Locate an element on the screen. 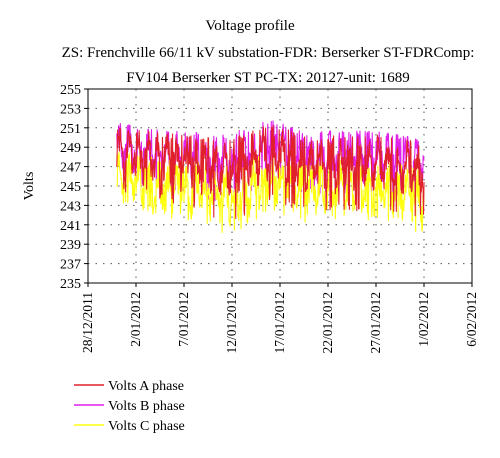 This screenshot has width=500, height=458. y-tick-label: 243 is located at coordinates (70, 206).